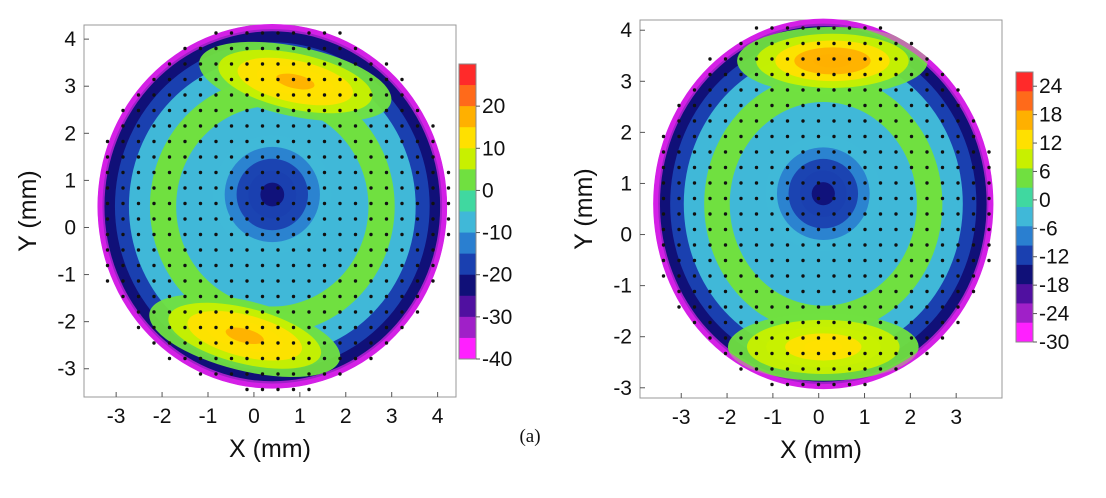 The height and width of the screenshot is (498, 1106). Describe the element at coordinates (270, 449) in the screenshot. I see `left-x-axis-label: X (mm)` at that location.